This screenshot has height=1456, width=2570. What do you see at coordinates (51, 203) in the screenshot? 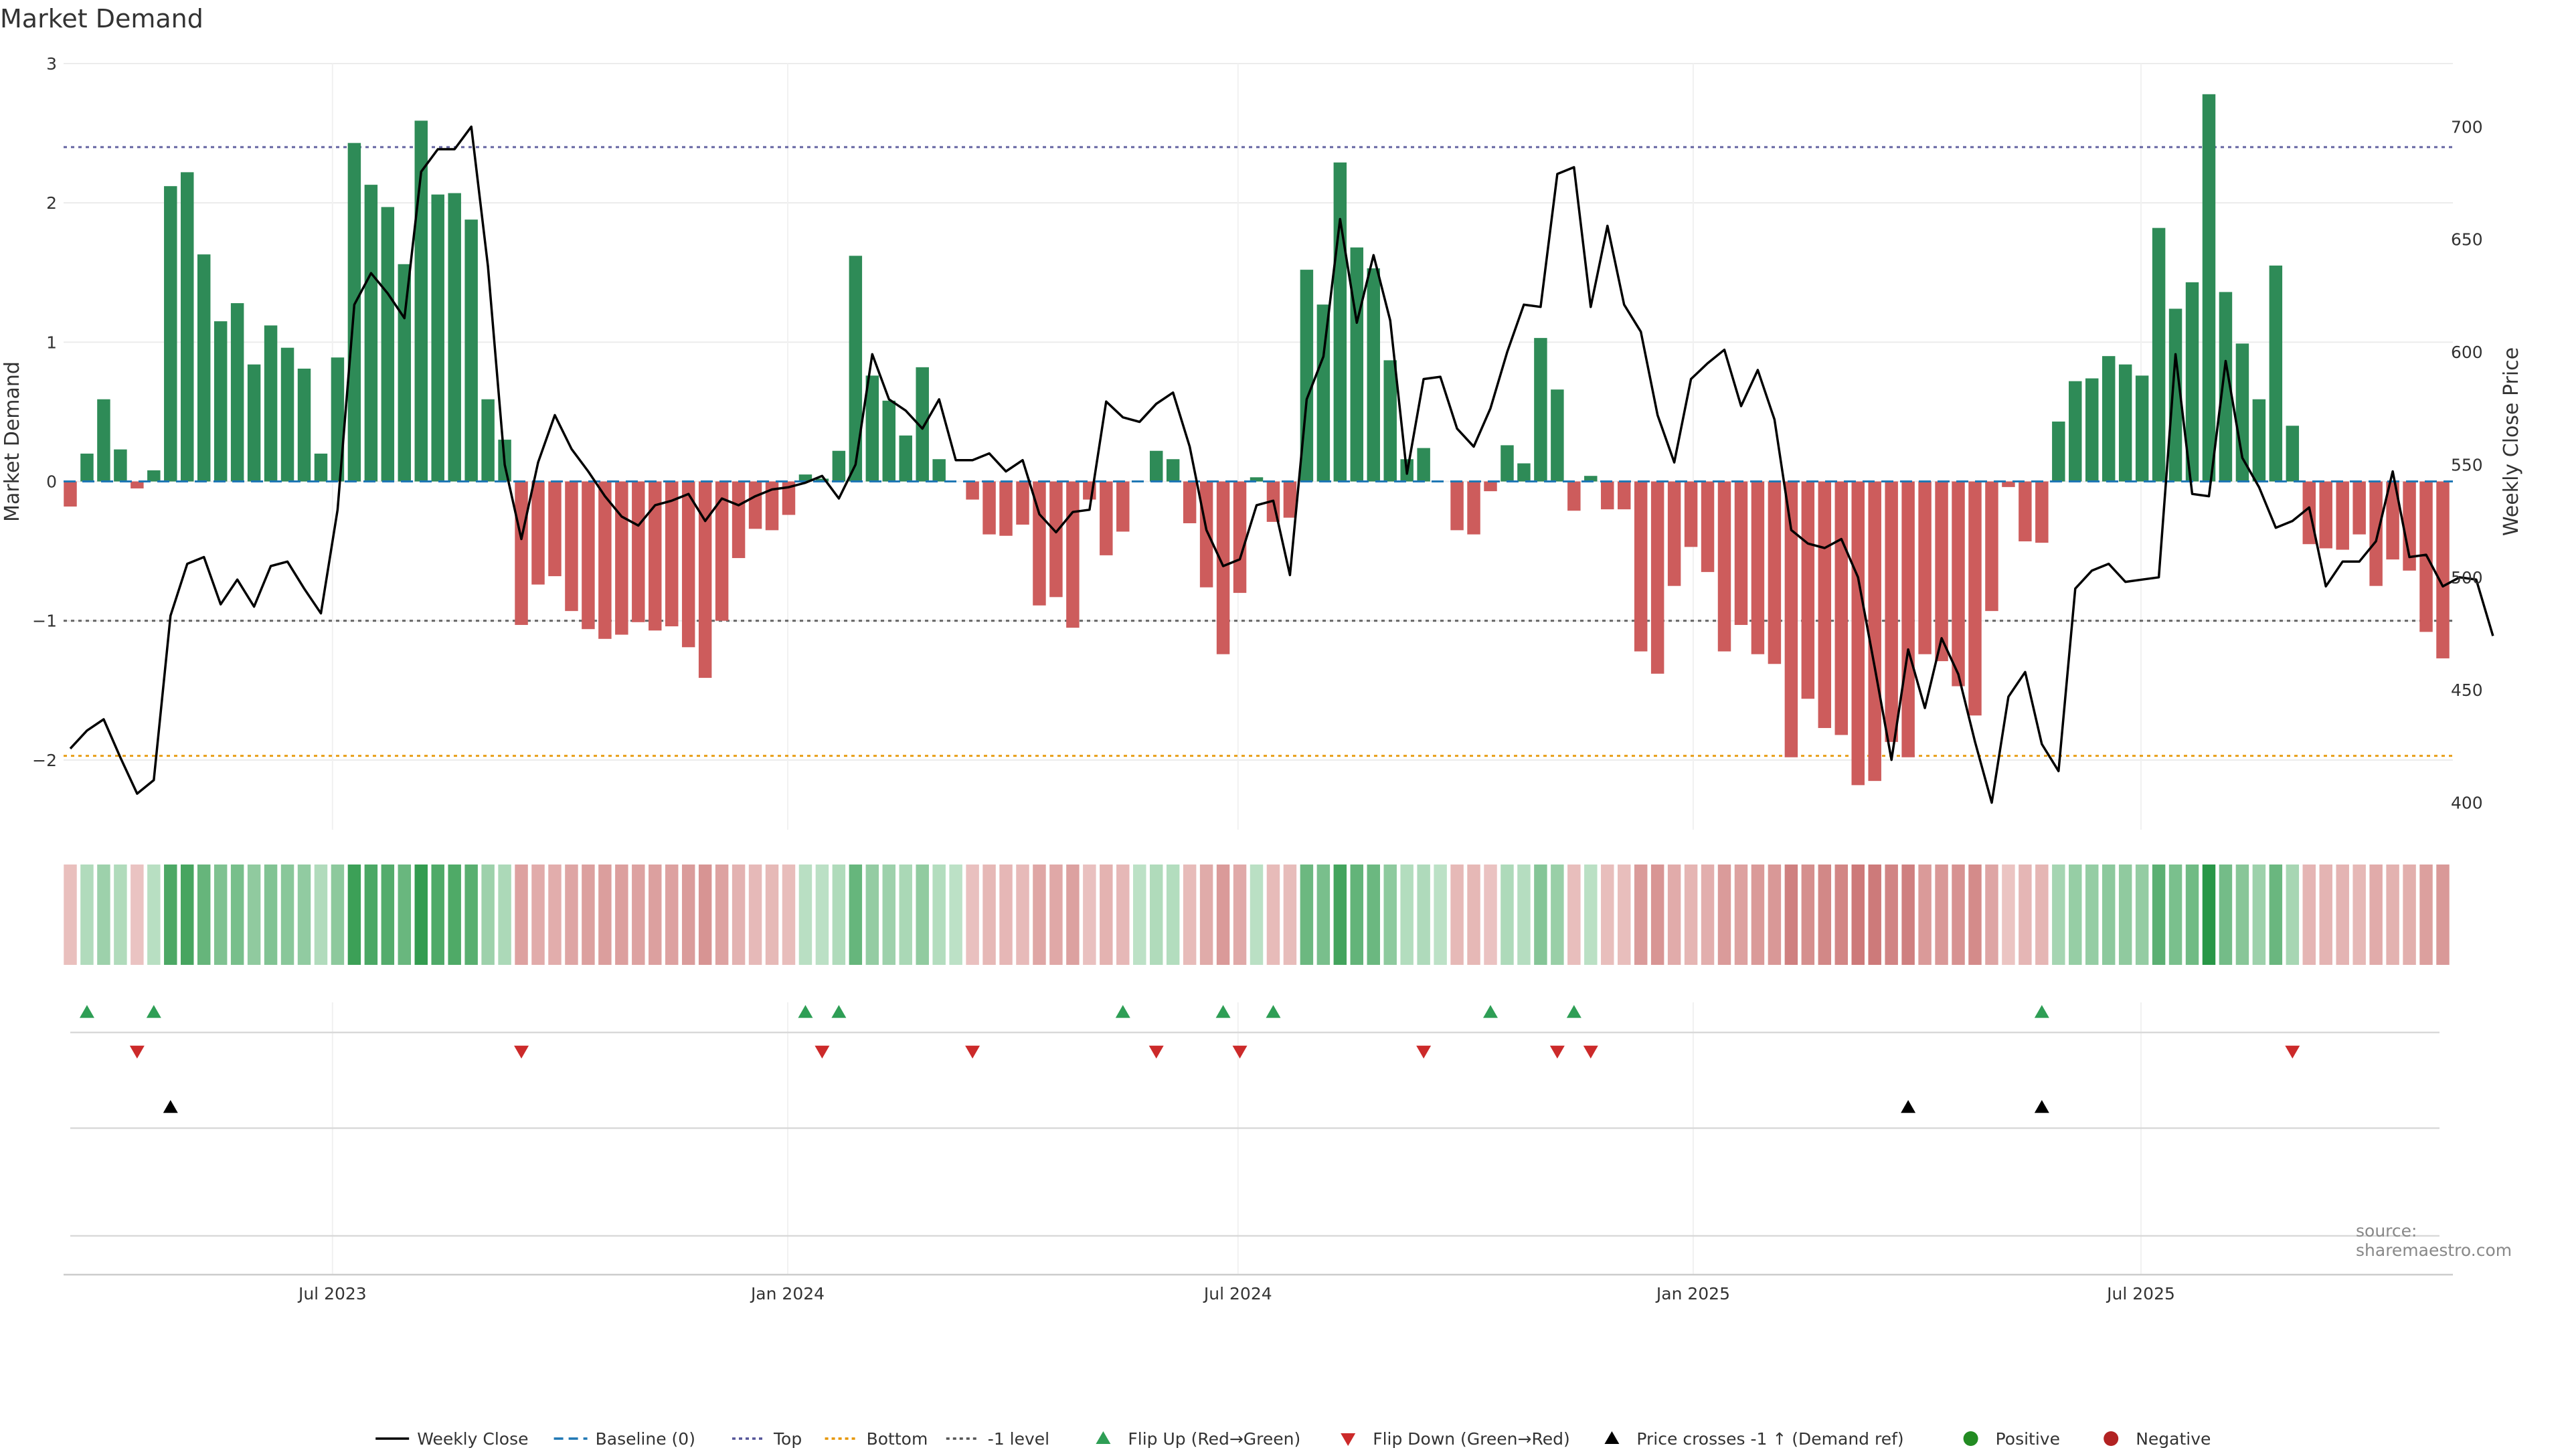
I see `y-tick-label: 2` at bounding box center [51, 203].